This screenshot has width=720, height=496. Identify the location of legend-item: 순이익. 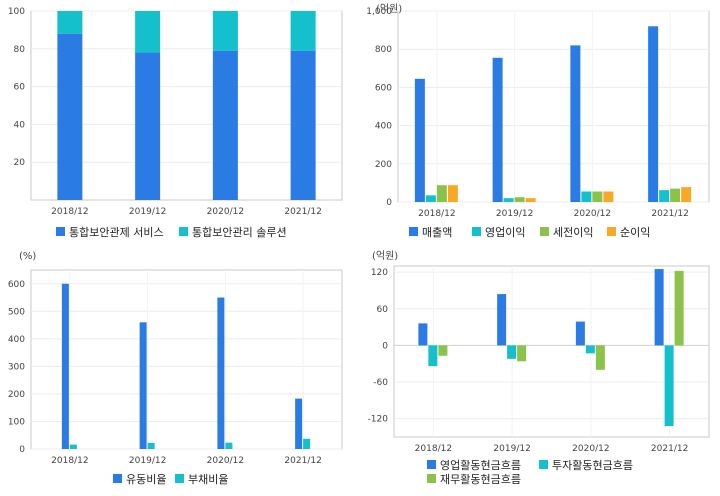
(628, 232).